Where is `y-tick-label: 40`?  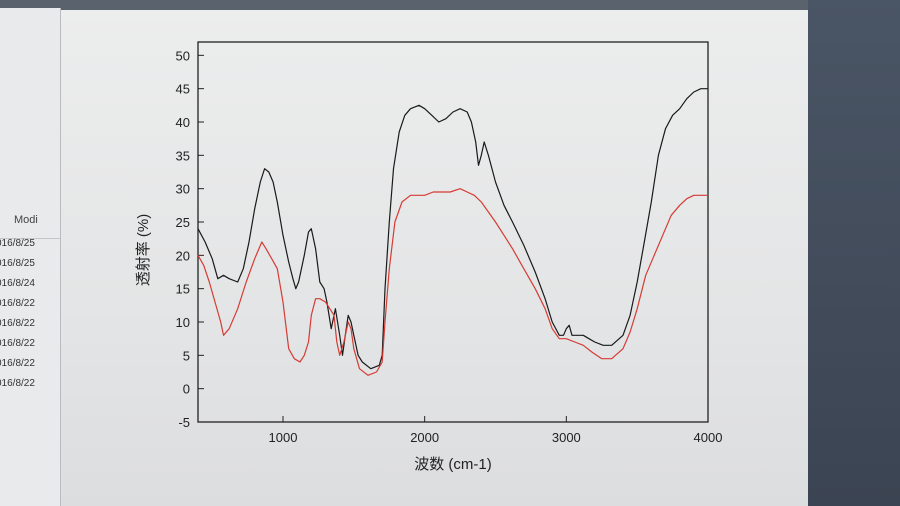
y-tick-label: 40 is located at coordinates (183, 122).